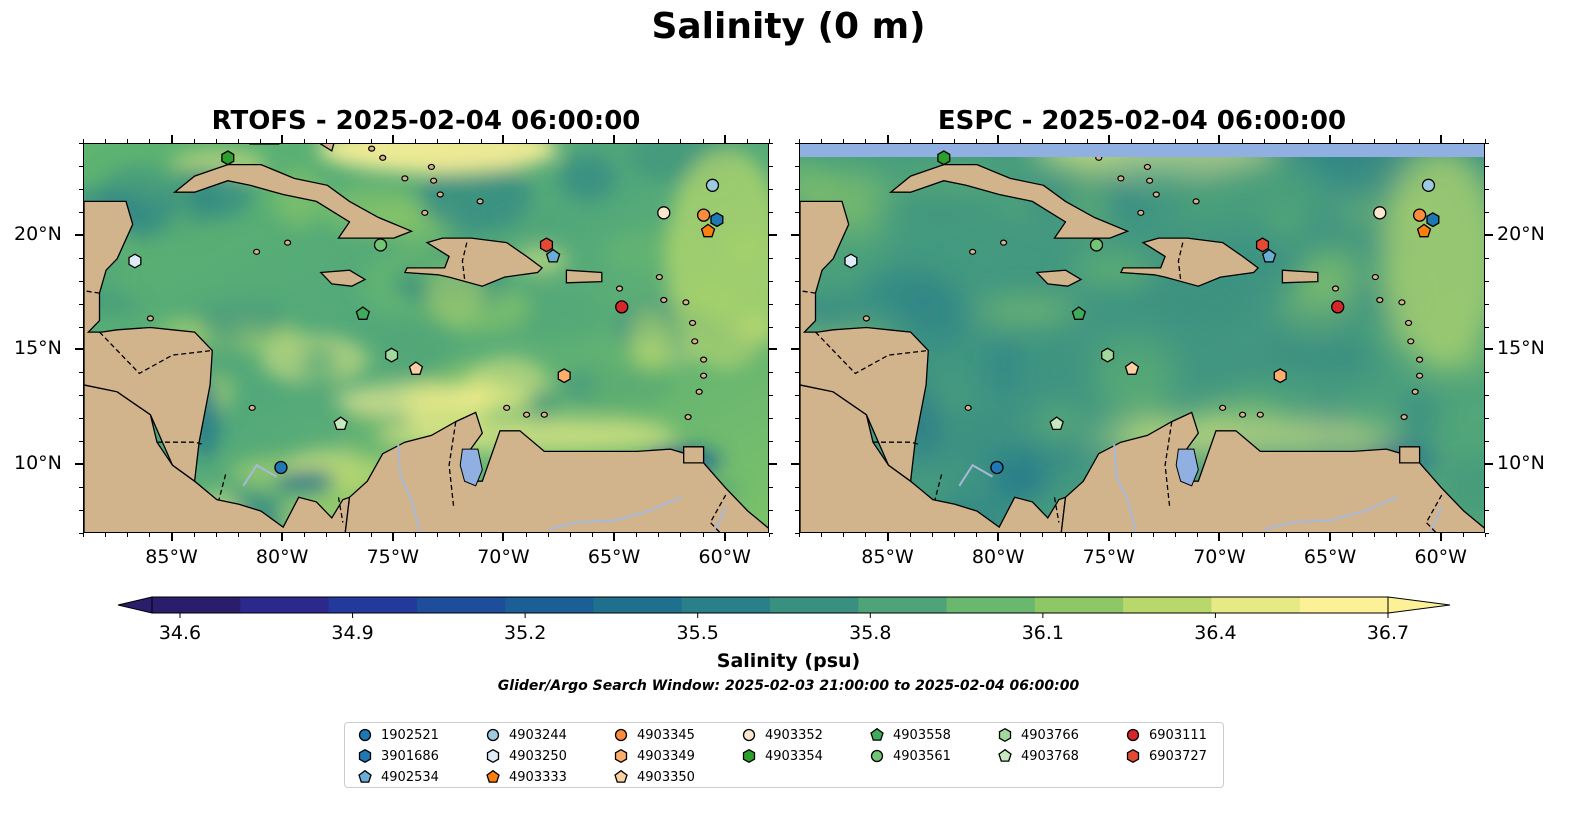 The height and width of the screenshot is (827, 1577). I want to click on hexagon-marker-icon, so click(749, 756).